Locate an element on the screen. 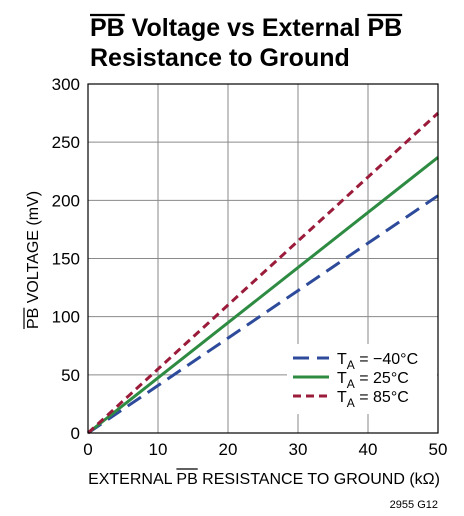 This screenshot has width=464, height=516. title-overline-text-1: PB is located at coordinates (107, 28).